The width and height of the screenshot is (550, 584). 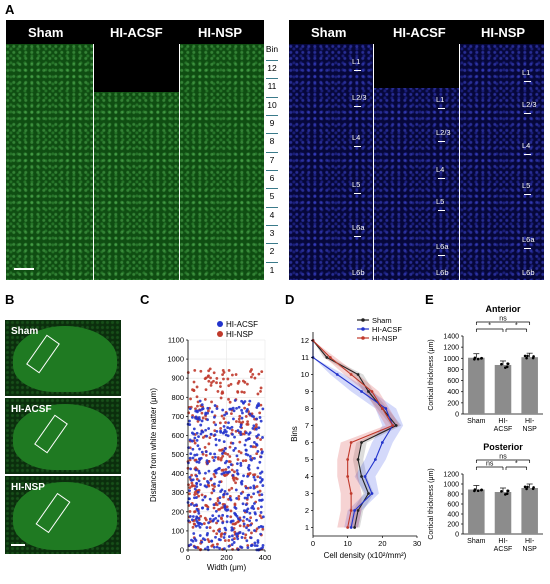 What do you see at coordinates (416, 32) in the screenshot?
I see `panel-a-right-header: Sham HI-ACSF HI-NSP` at bounding box center [416, 32].